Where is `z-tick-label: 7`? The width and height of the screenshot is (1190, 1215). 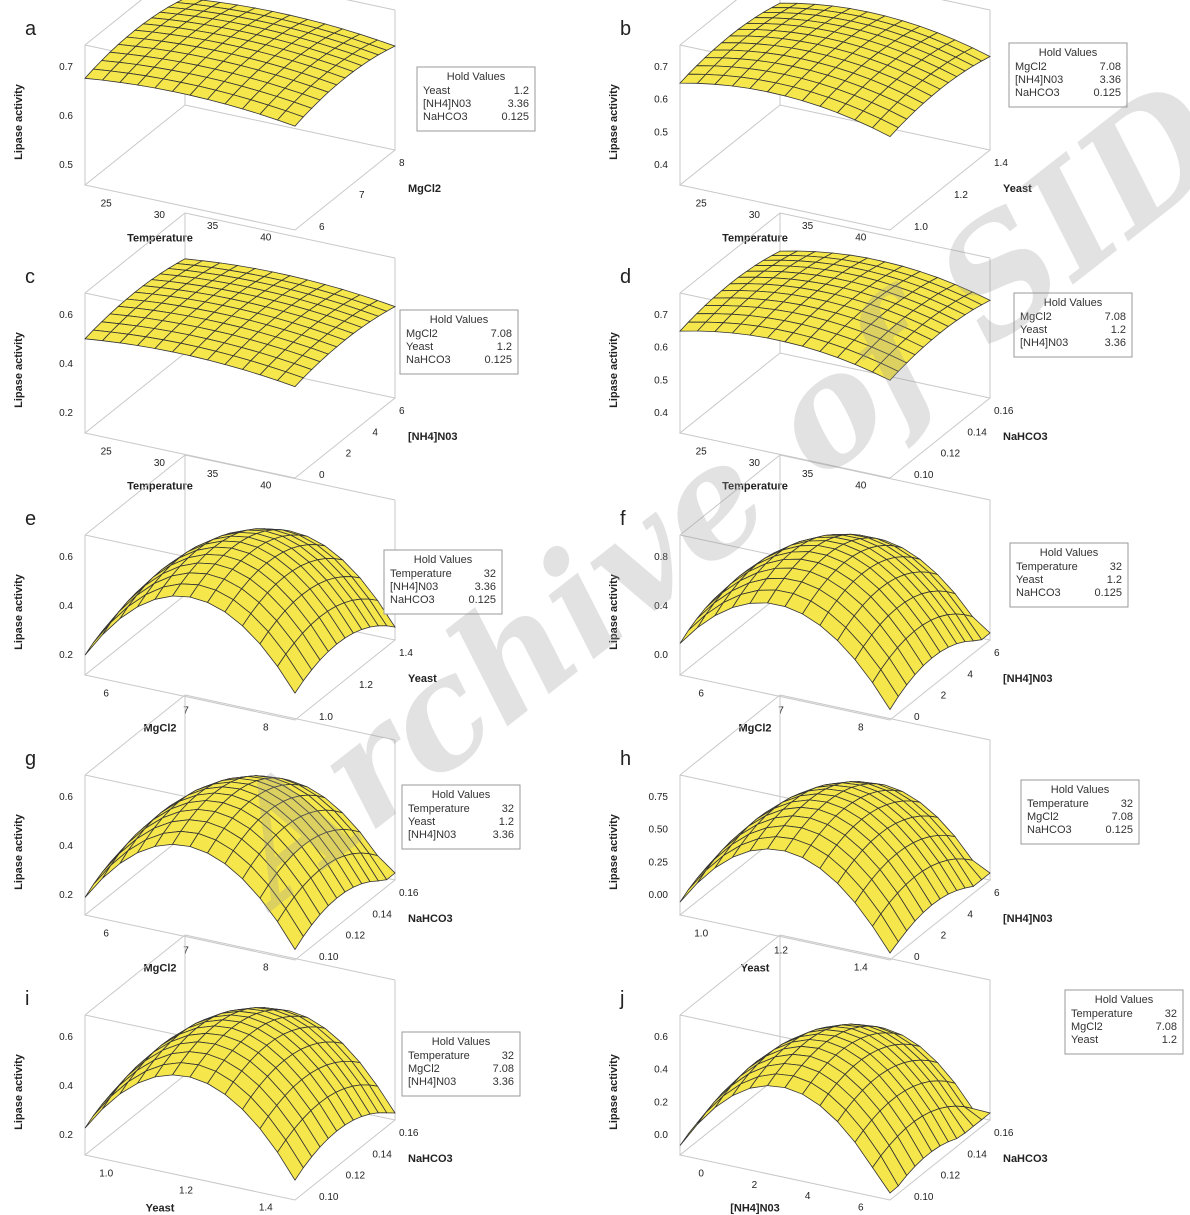 z-tick-label: 7 is located at coordinates (362, 195).